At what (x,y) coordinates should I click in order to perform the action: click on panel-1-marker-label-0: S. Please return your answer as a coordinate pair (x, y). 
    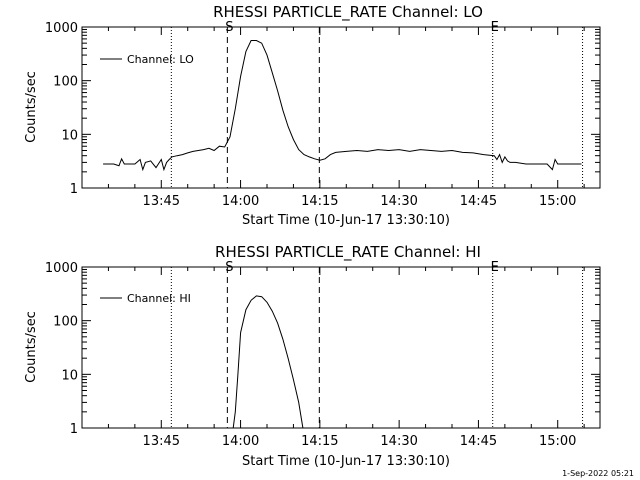
    Looking at the image, I should click on (229, 267).